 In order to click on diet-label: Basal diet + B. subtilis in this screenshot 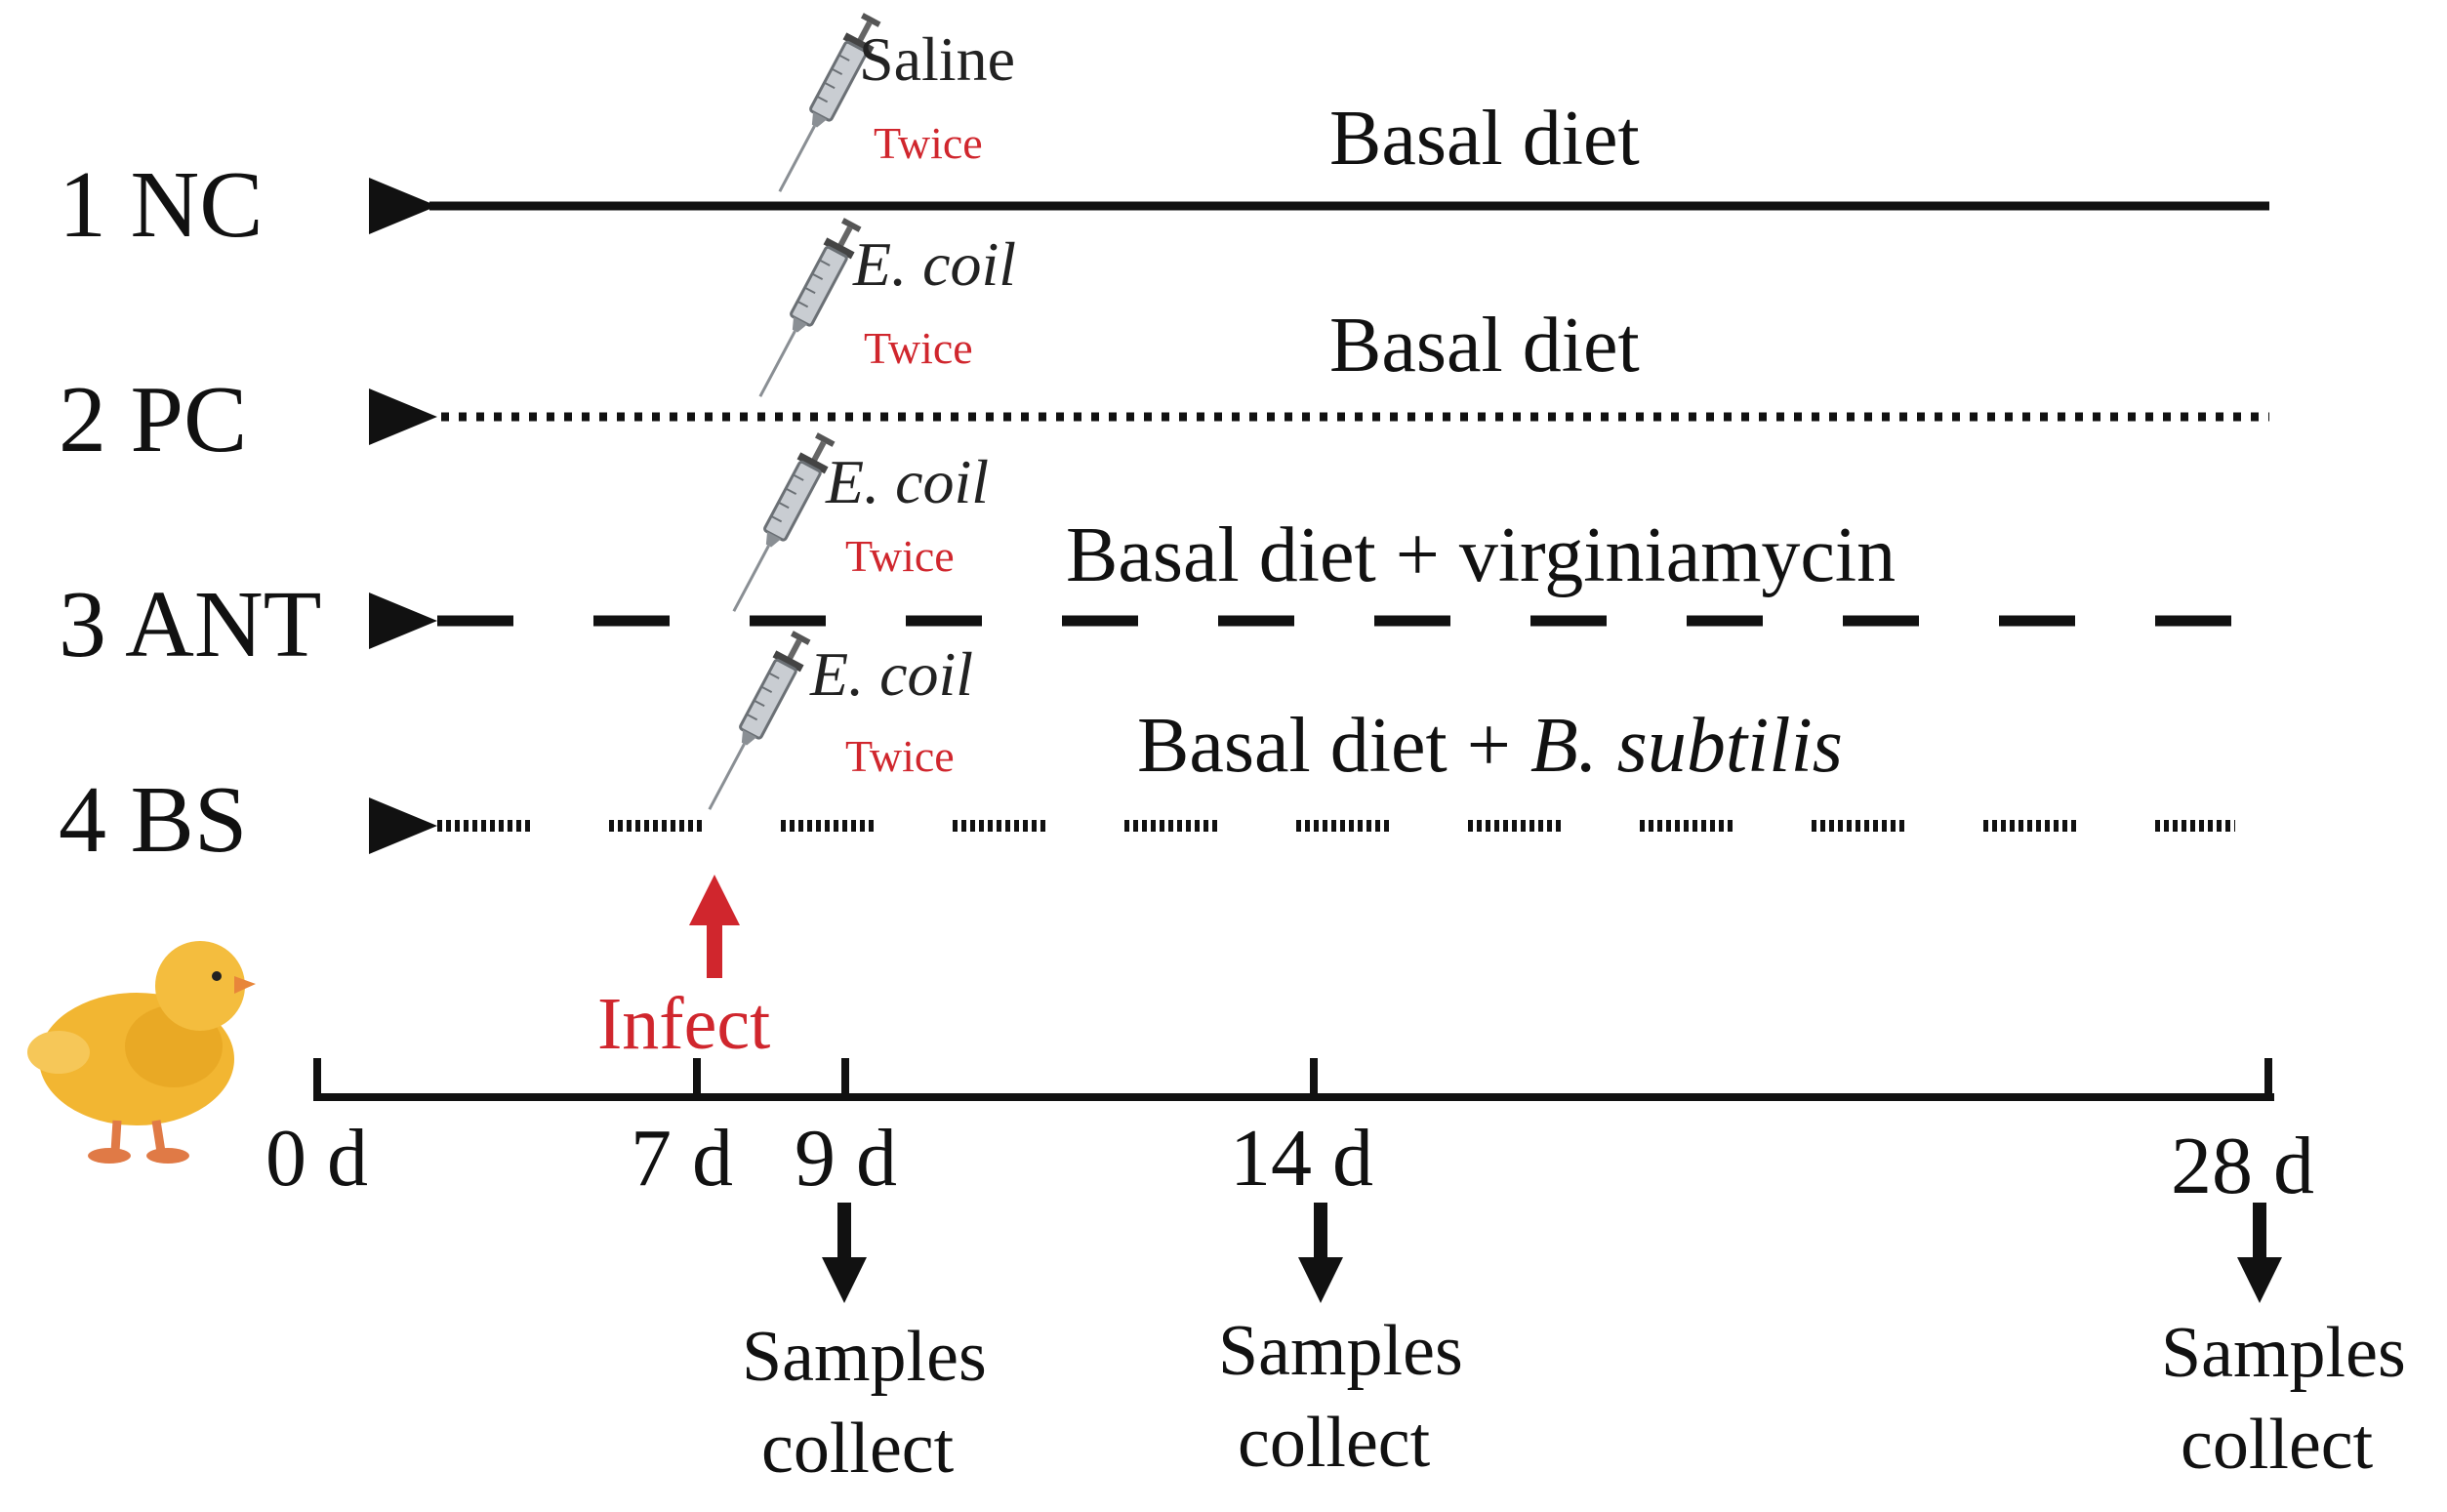, I will do `click(1490, 746)`.